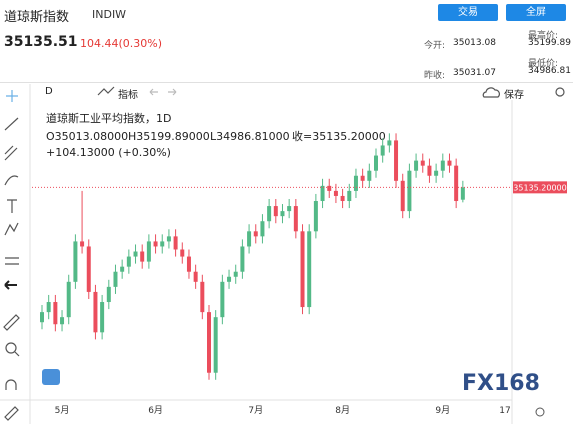 Image resolution: width=573 pixels, height=424 pixels. I want to click on last-price-tag, so click(540, 187).